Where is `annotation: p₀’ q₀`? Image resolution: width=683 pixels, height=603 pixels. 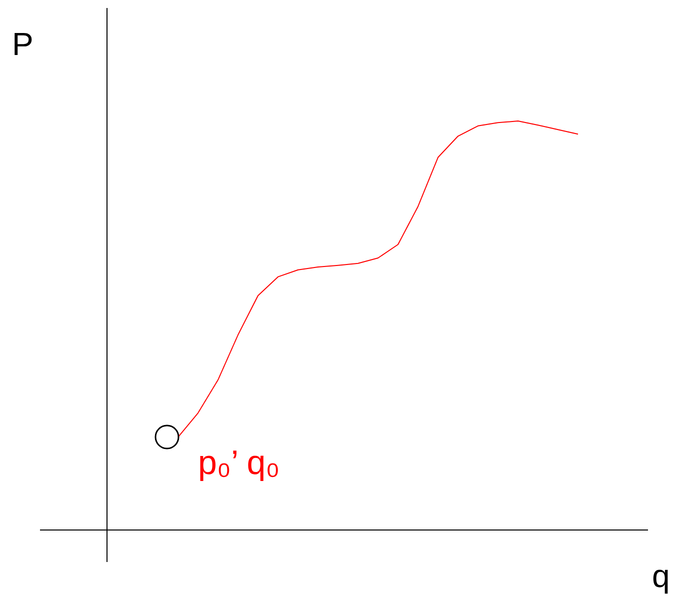 annotation: p₀’ q₀ is located at coordinates (239, 463).